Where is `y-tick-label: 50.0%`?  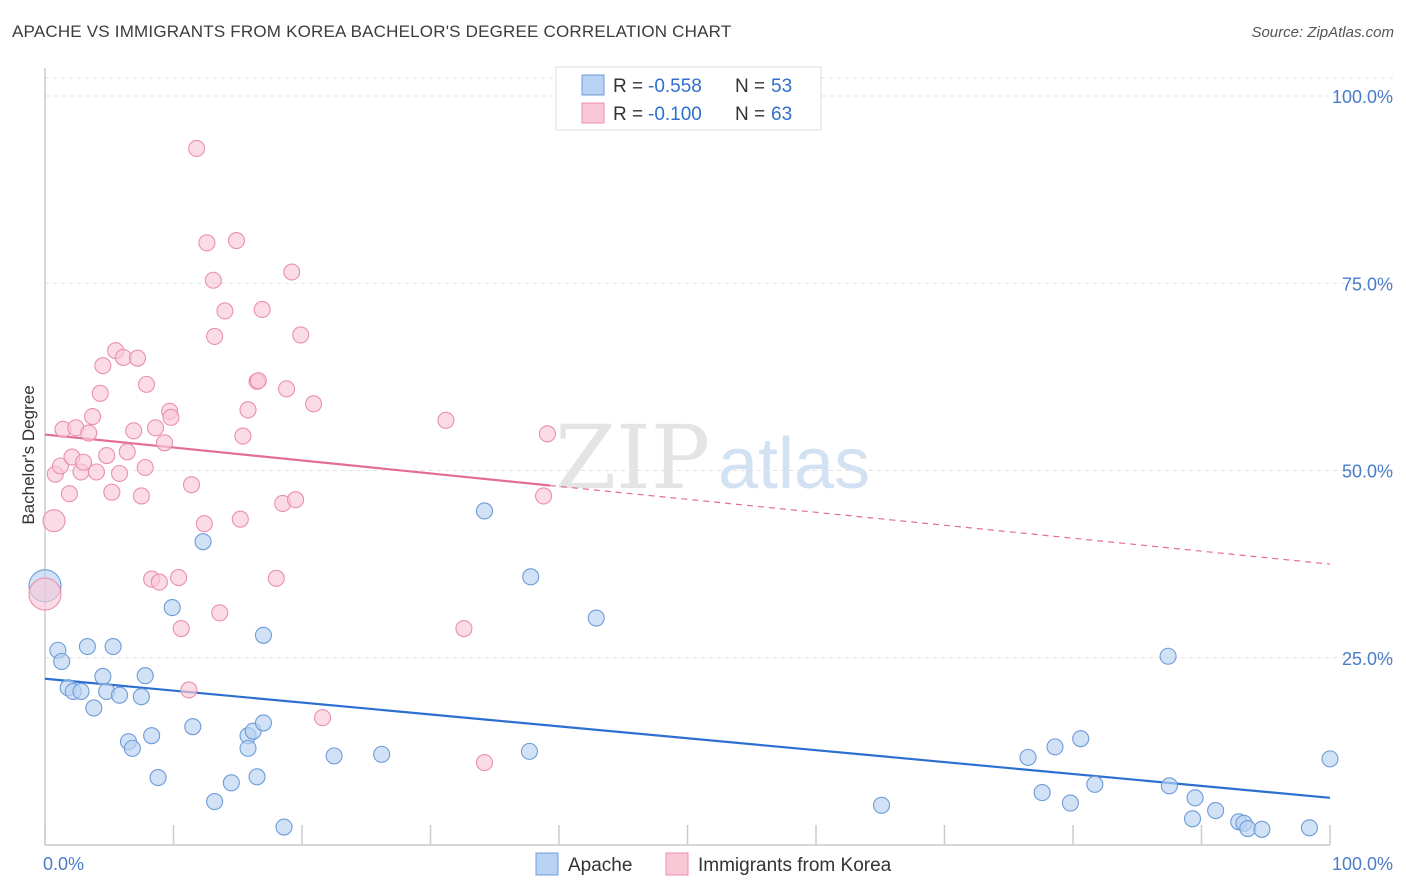 y-tick-label: 50.0% is located at coordinates (1367, 472).